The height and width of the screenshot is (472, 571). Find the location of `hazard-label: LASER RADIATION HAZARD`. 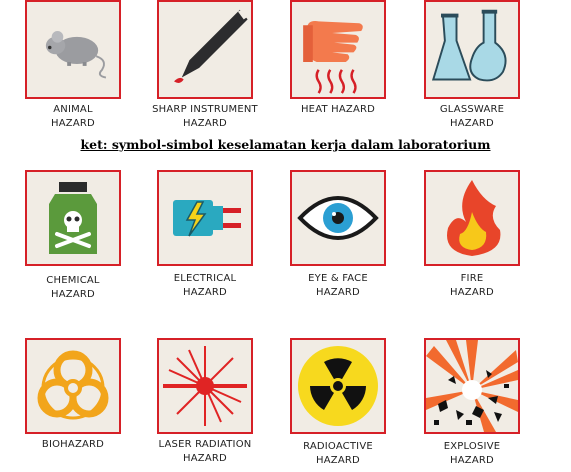

hazard-label: LASER RADIATION HAZARD is located at coordinates (205, 451).